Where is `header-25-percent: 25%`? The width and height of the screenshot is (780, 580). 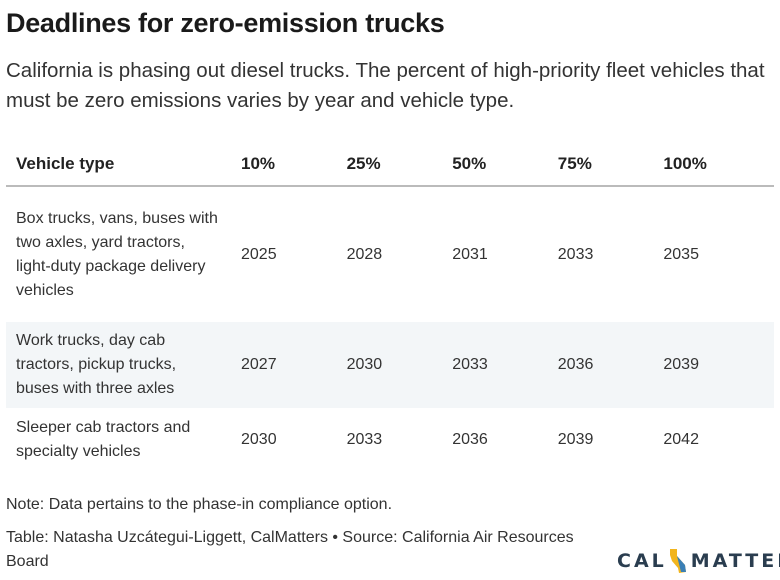
header-25-percent: 25% is located at coordinates (389, 164).